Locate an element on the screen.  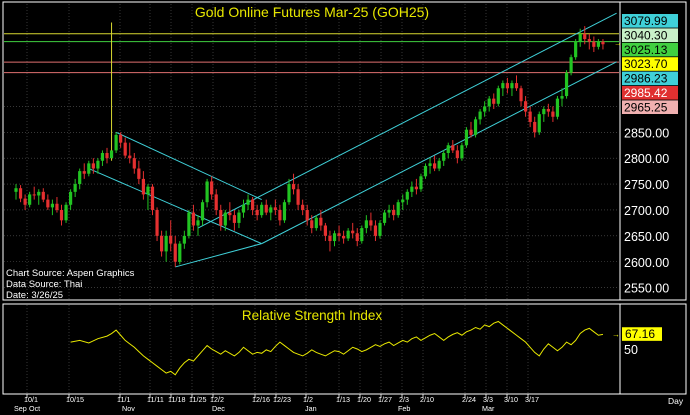
channel-line-down-lower is located at coordinates (175, 206).